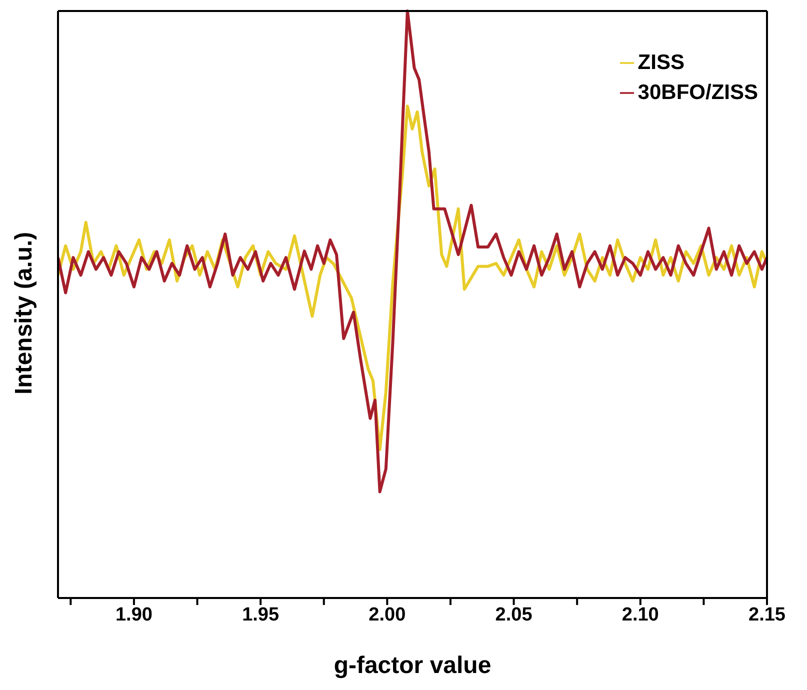 The height and width of the screenshot is (690, 807). Describe the element at coordinates (698, 92) in the screenshot. I see `legend-label: 30BFO/ZISS` at that location.